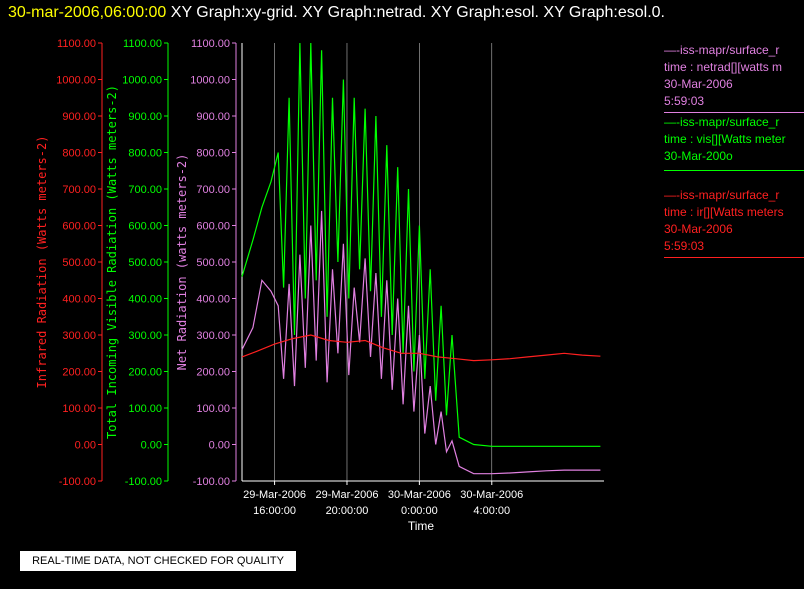  I want to click on net-axis-label: Net Radiation (watts meters-2), so click(182, 262).